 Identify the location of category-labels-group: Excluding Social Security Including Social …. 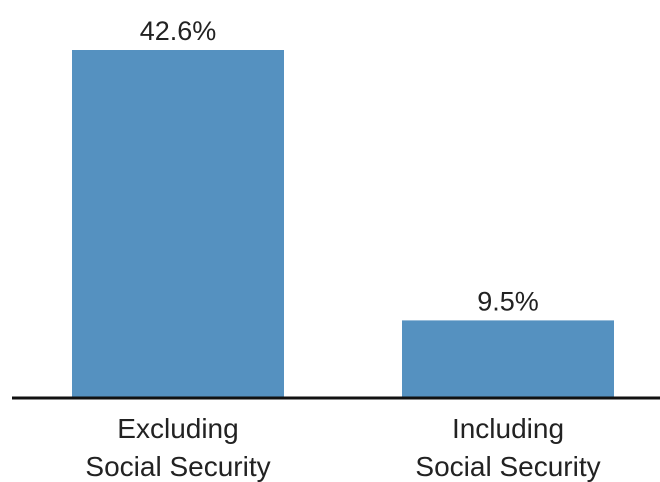
(342, 447).